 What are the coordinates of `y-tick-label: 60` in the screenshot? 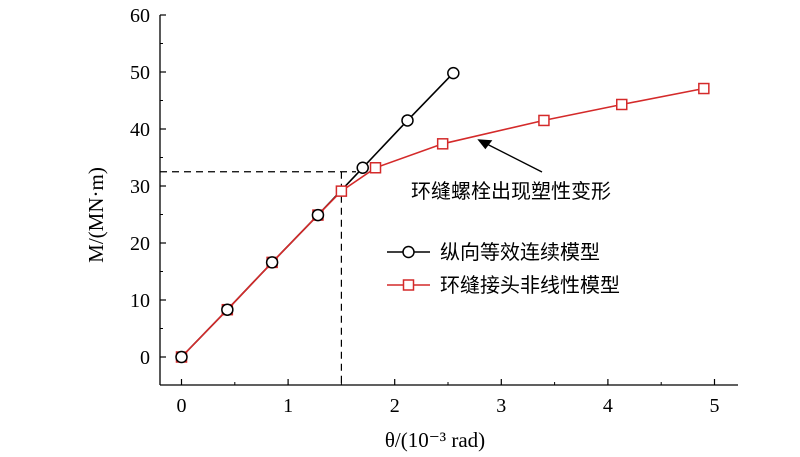 It's located at (140, 16).